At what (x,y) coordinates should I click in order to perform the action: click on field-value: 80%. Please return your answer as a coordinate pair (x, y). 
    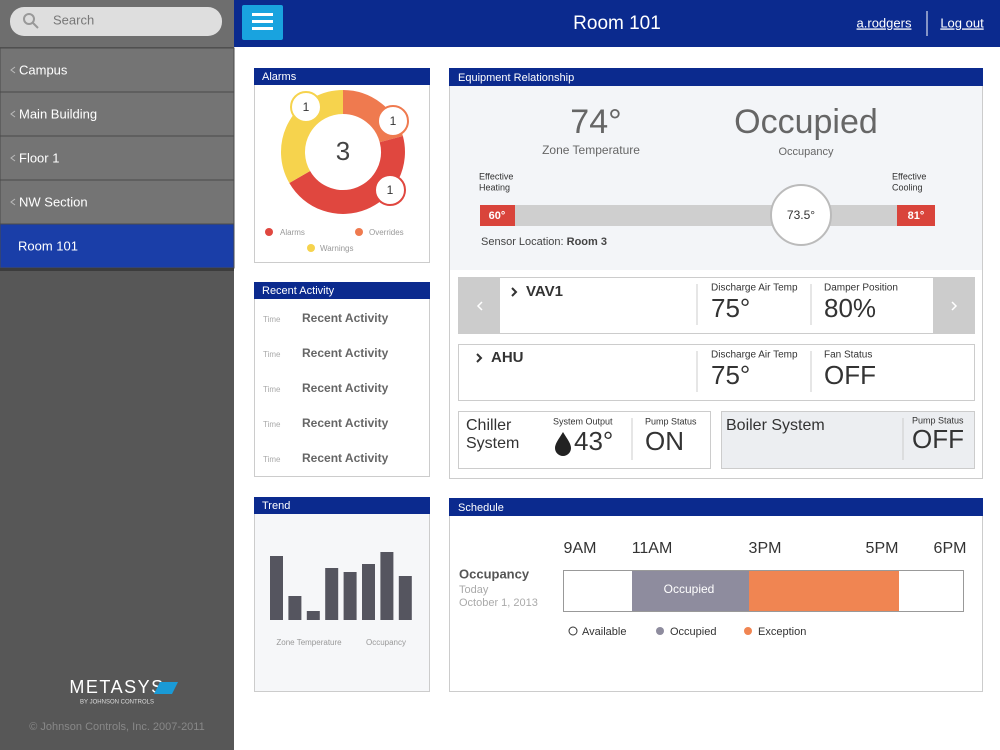
    Looking at the image, I should click on (850, 308).